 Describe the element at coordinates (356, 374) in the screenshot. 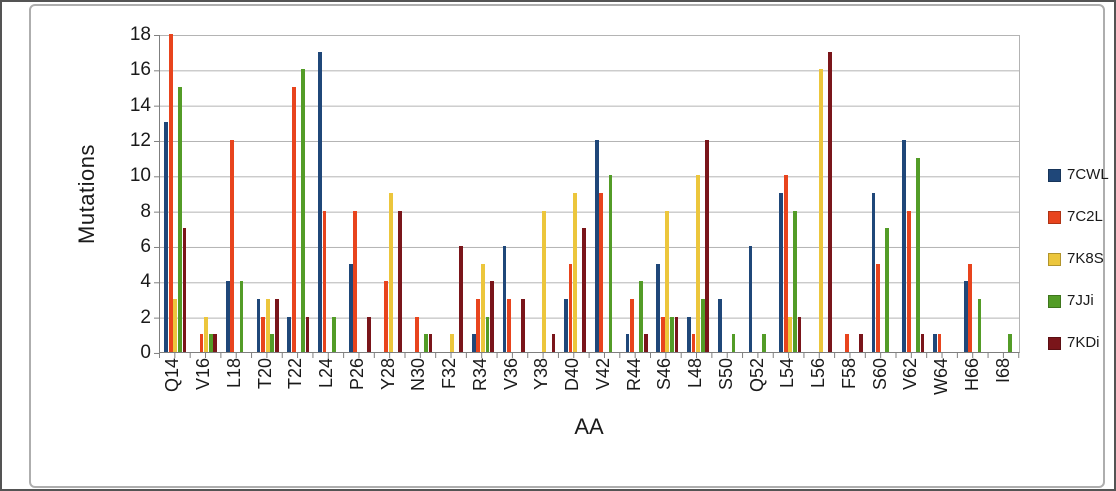

I see `x-category-label: P26` at that location.